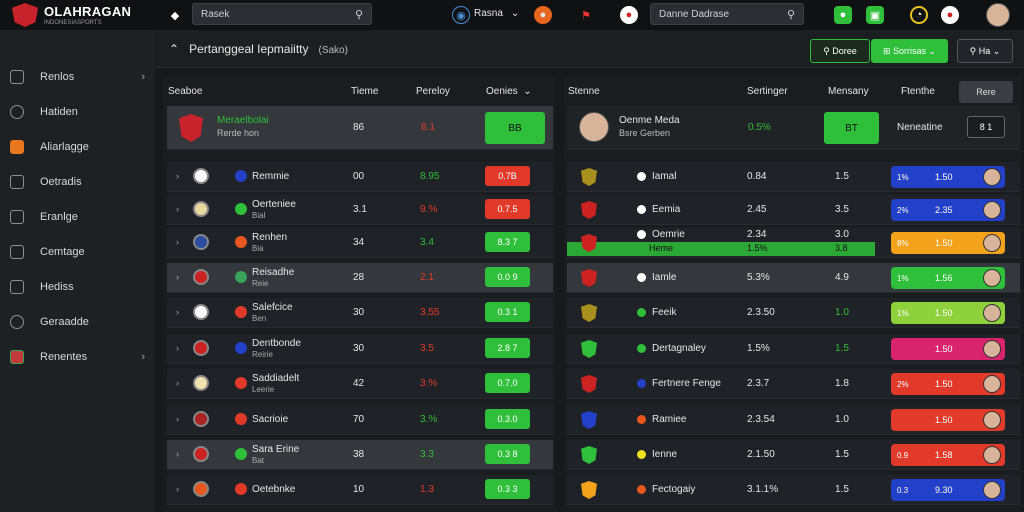 Image resolution: width=1024 pixels, height=512 pixels. What do you see at coordinates (507, 176) in the screenshot?
I see `odds-button: 0.7B` at bounding box center [507, 176].